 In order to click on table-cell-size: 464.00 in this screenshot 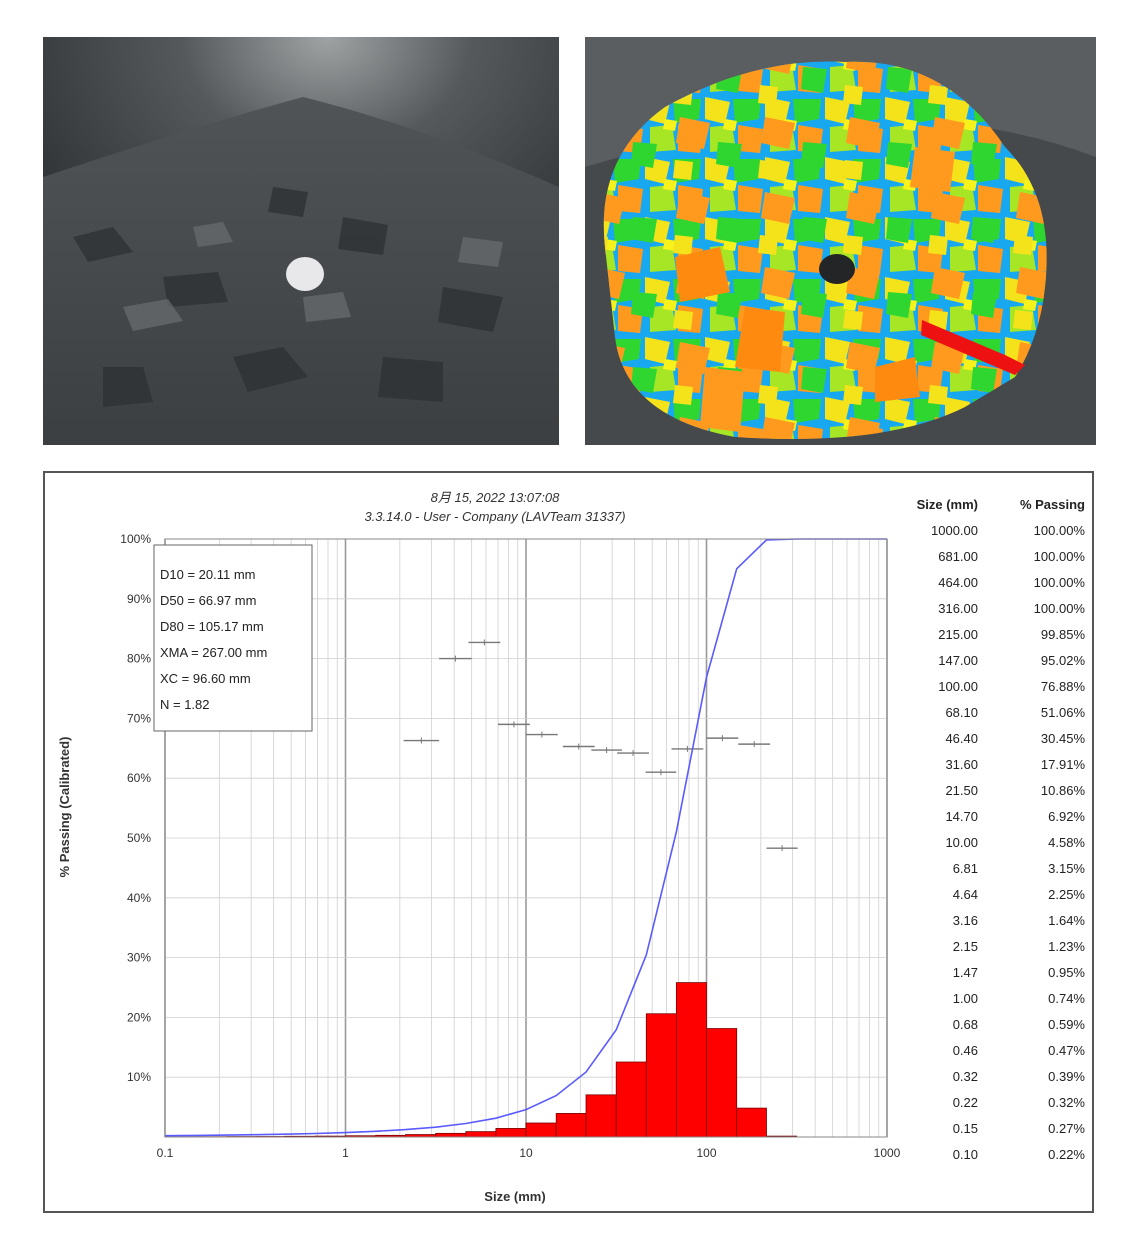, I will do `click(958, 582)`.